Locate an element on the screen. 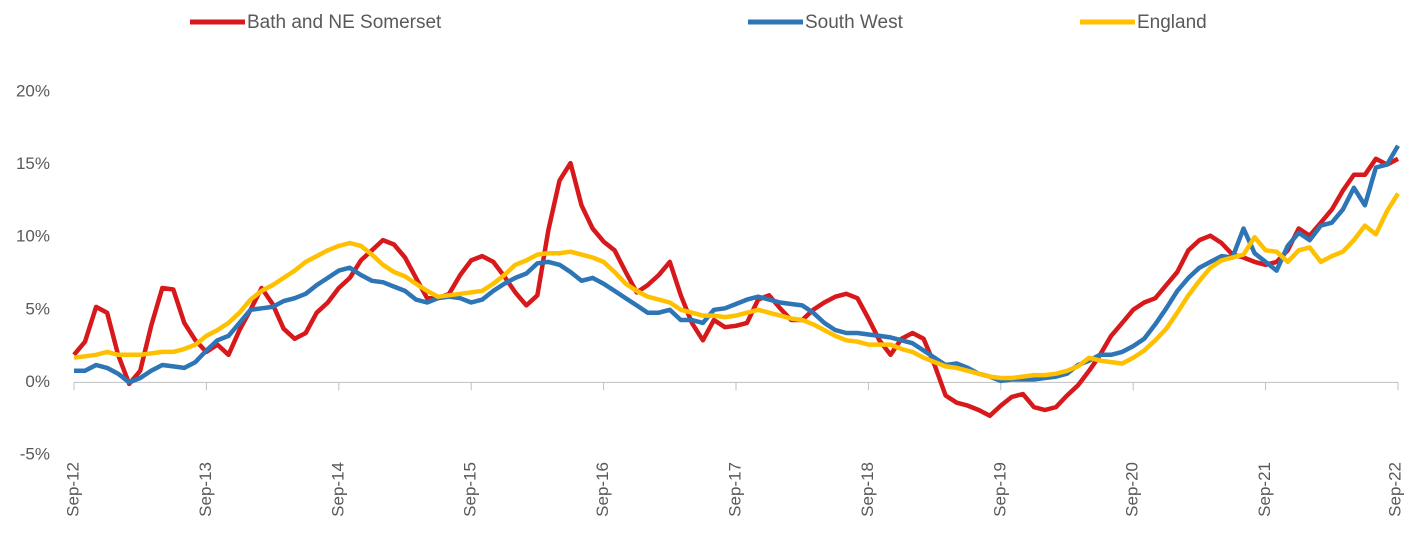  x-tick-label: Sep-17 is located at coordinates (734, 489).